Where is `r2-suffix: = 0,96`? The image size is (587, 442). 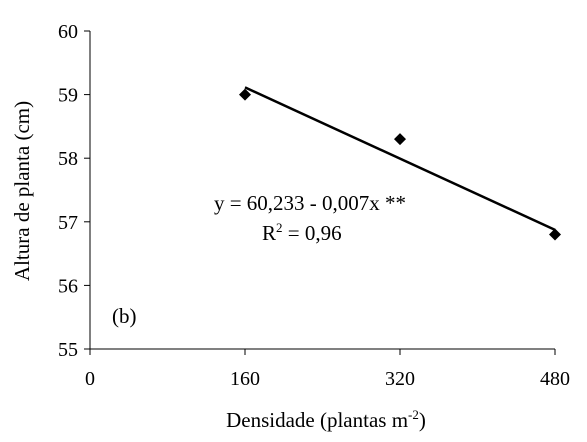
r2-suffix: = 0,96 is located at coordinates (312, 233).